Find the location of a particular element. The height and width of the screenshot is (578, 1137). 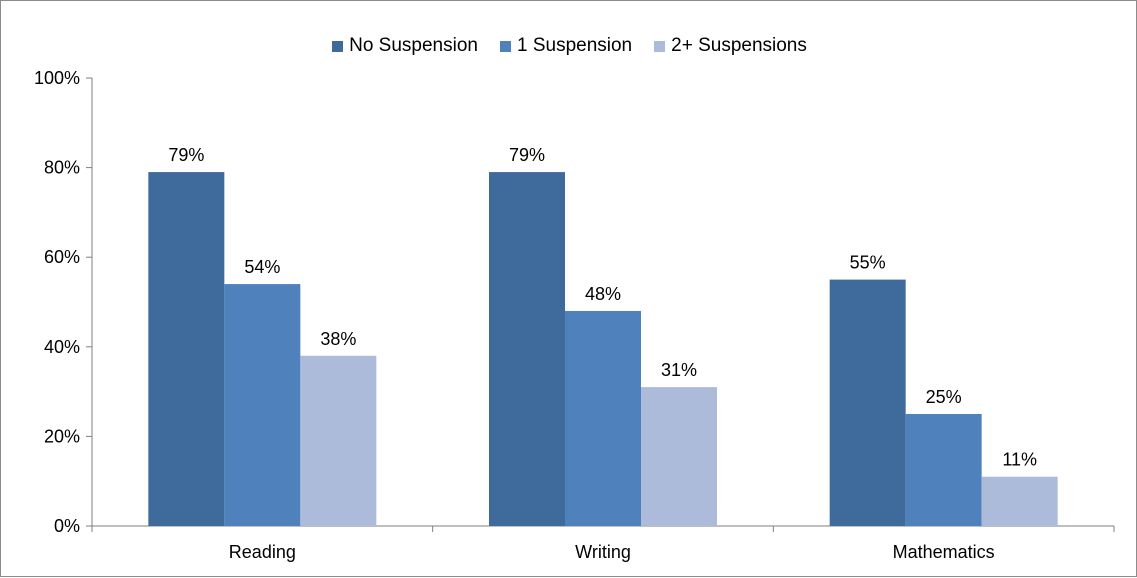

x-tick-label: Reading is located at coordinates (262, 552).